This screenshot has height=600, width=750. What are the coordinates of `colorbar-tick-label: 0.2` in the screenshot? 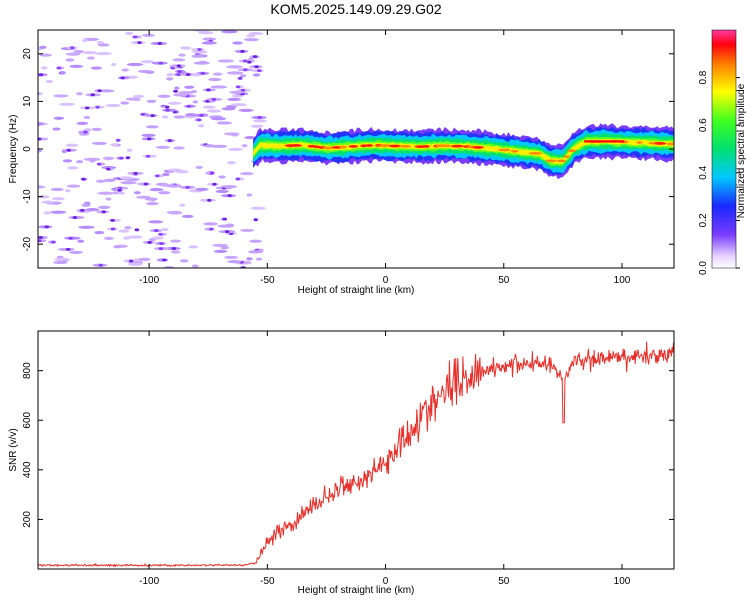 It's located at (703, 220).